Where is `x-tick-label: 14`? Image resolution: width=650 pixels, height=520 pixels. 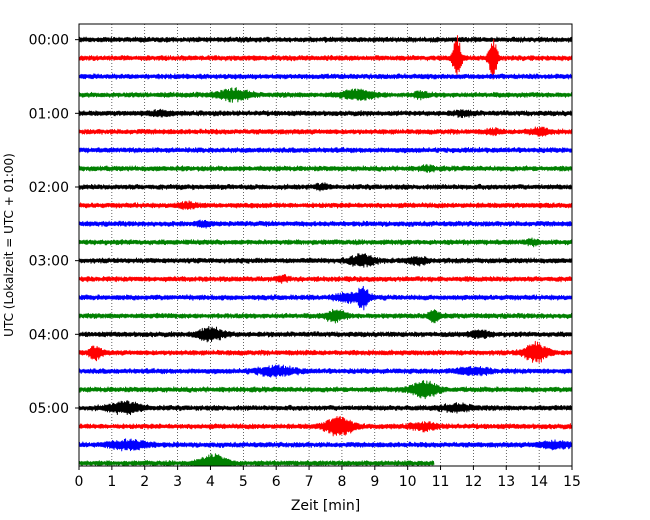 x-tick-label: 14 is located at coordinates (539, 482).